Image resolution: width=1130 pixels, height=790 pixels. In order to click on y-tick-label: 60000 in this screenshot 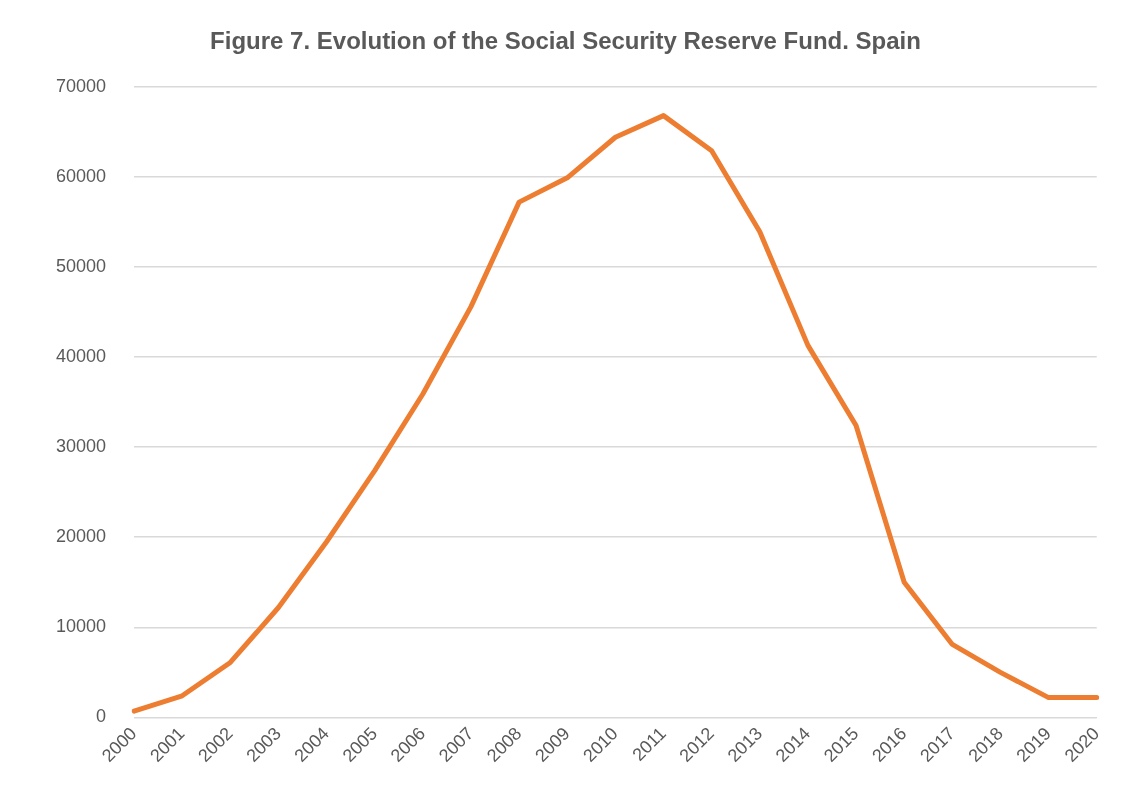, I will do `click(81, 175)`.